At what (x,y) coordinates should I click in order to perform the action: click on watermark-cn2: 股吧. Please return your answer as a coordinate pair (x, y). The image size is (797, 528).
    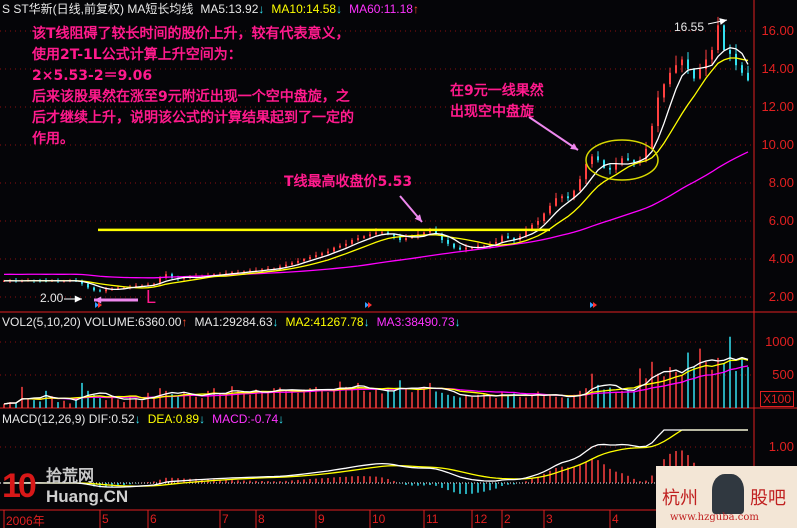
    Looking at the image, I should click on (768, 498).